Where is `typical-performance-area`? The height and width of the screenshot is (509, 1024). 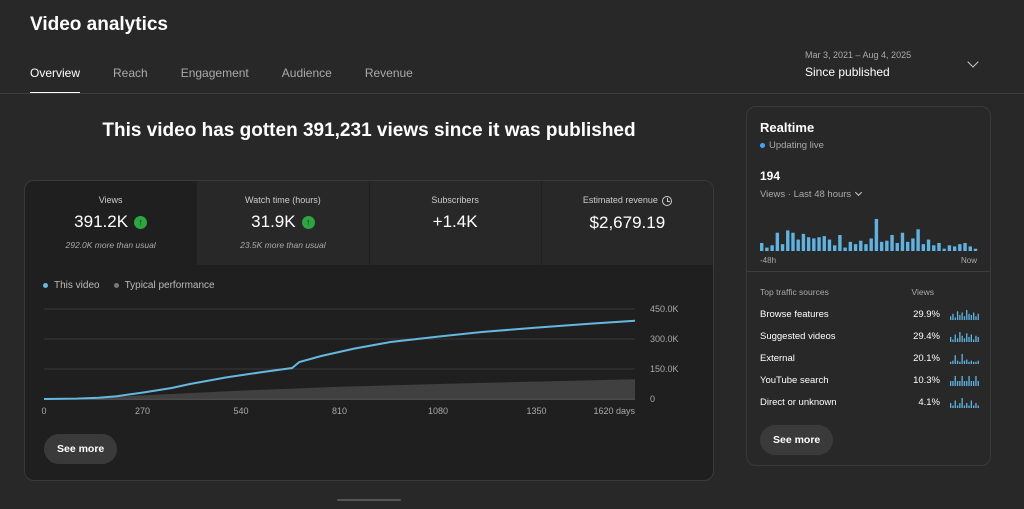 typical-performance-area is located at coordinates (339, 389).